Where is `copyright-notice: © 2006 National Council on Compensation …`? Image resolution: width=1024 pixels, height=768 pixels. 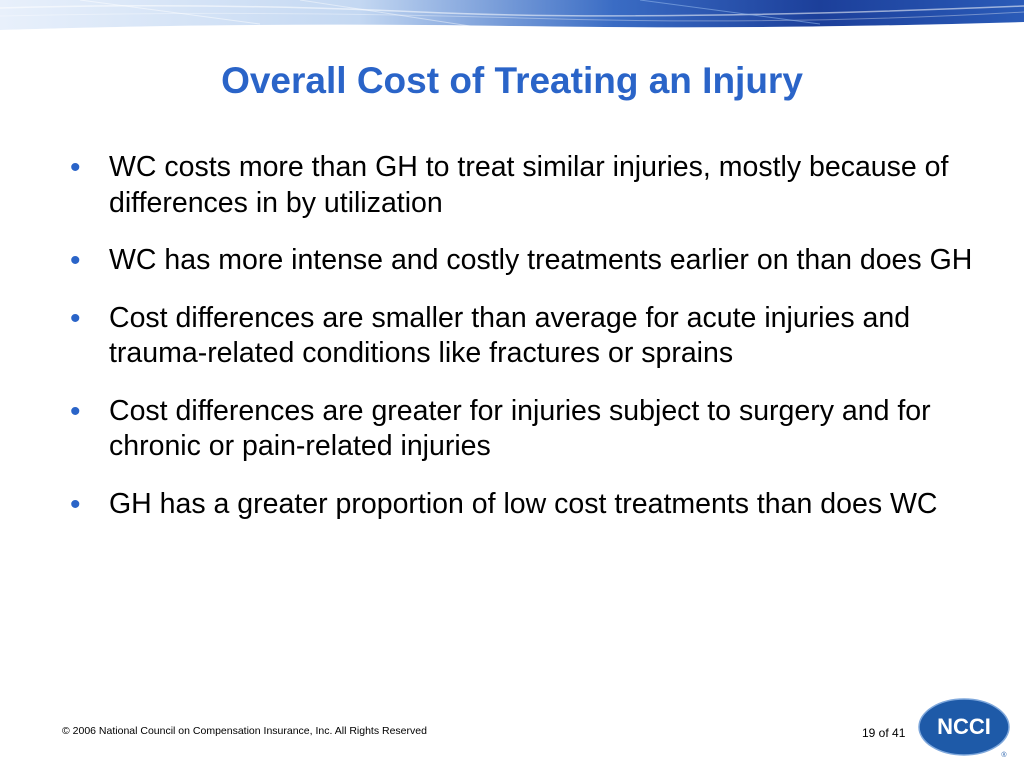
copyright-notice: © 2006 National Council on Compensation … is located at coordinates (244, 731).